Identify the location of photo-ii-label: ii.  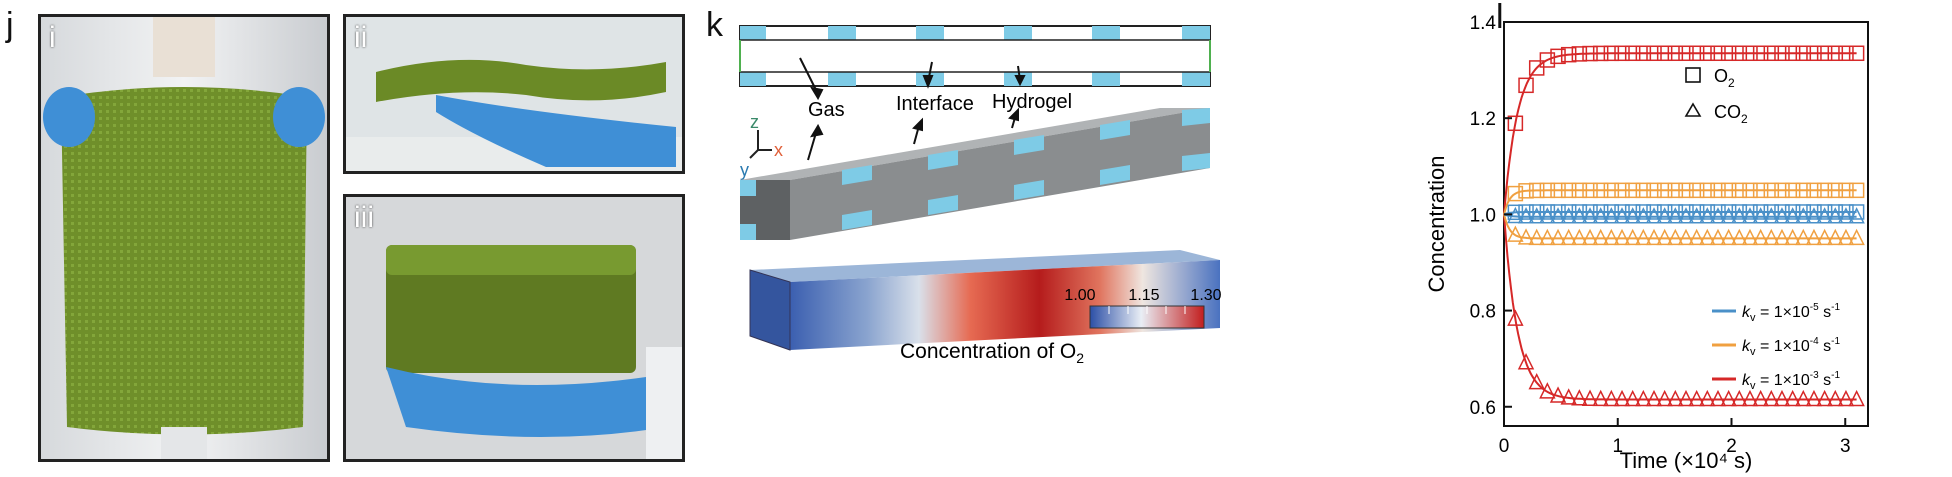
(361, 37).